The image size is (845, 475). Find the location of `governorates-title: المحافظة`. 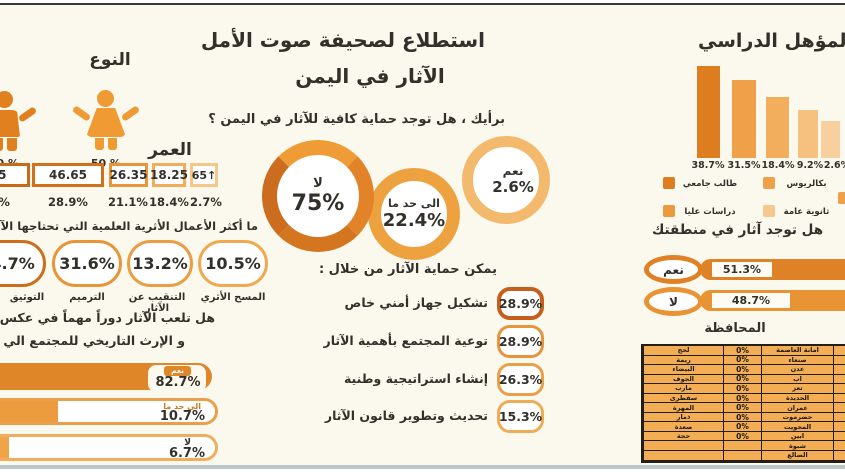

governorates-title: المحافظة is located at coordinates (735, 328).